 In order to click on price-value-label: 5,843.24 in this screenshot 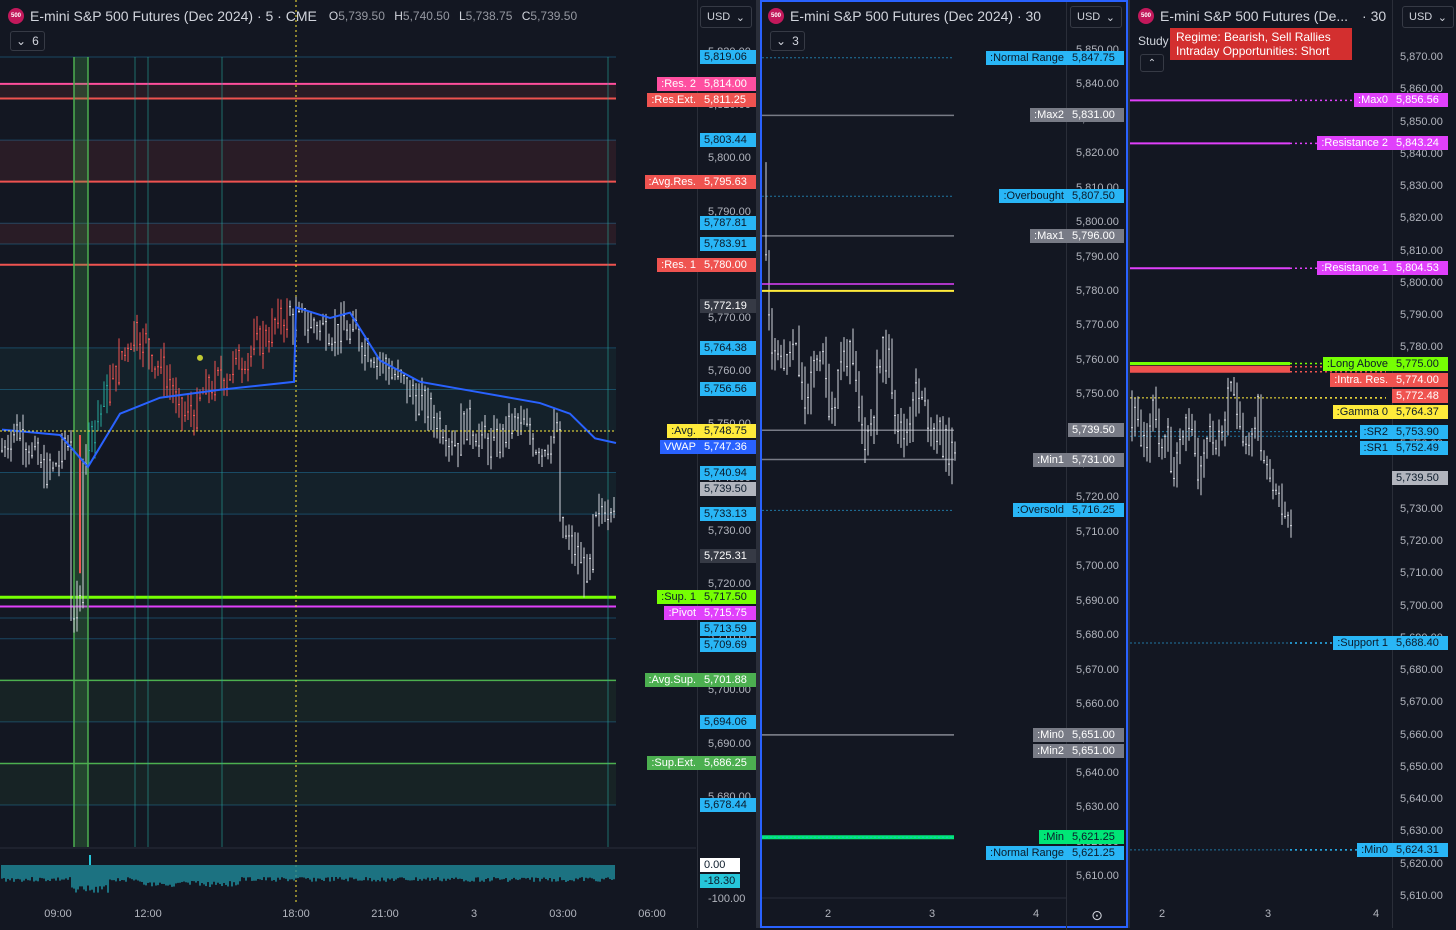, I will do `click(1420, 143)`.